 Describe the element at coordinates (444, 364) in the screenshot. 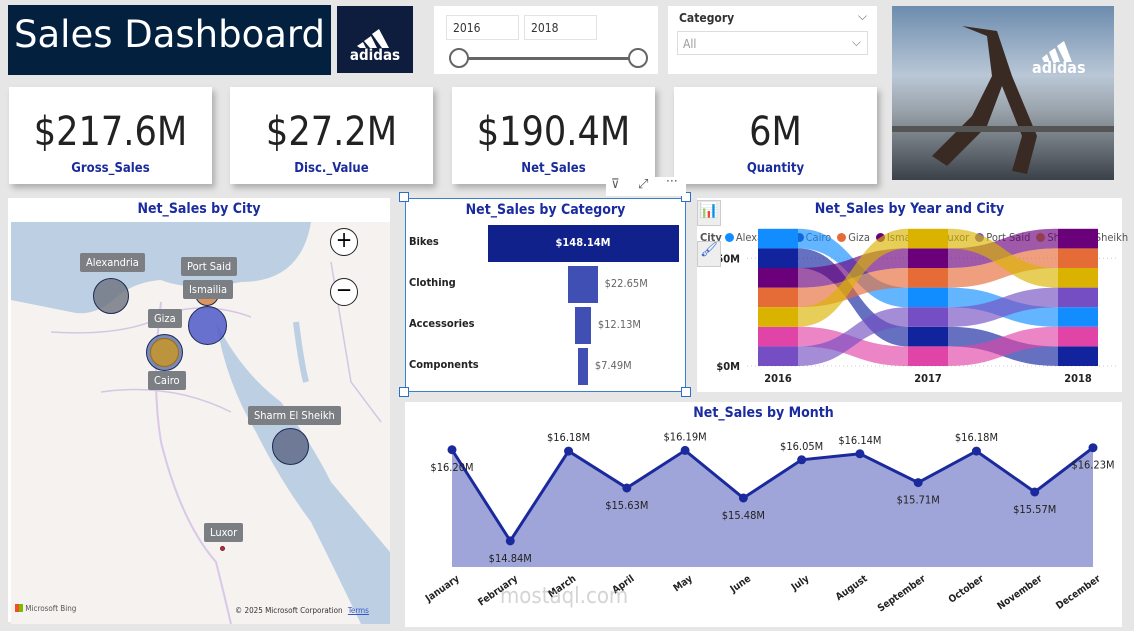

I see `category-label: Components` at that location.